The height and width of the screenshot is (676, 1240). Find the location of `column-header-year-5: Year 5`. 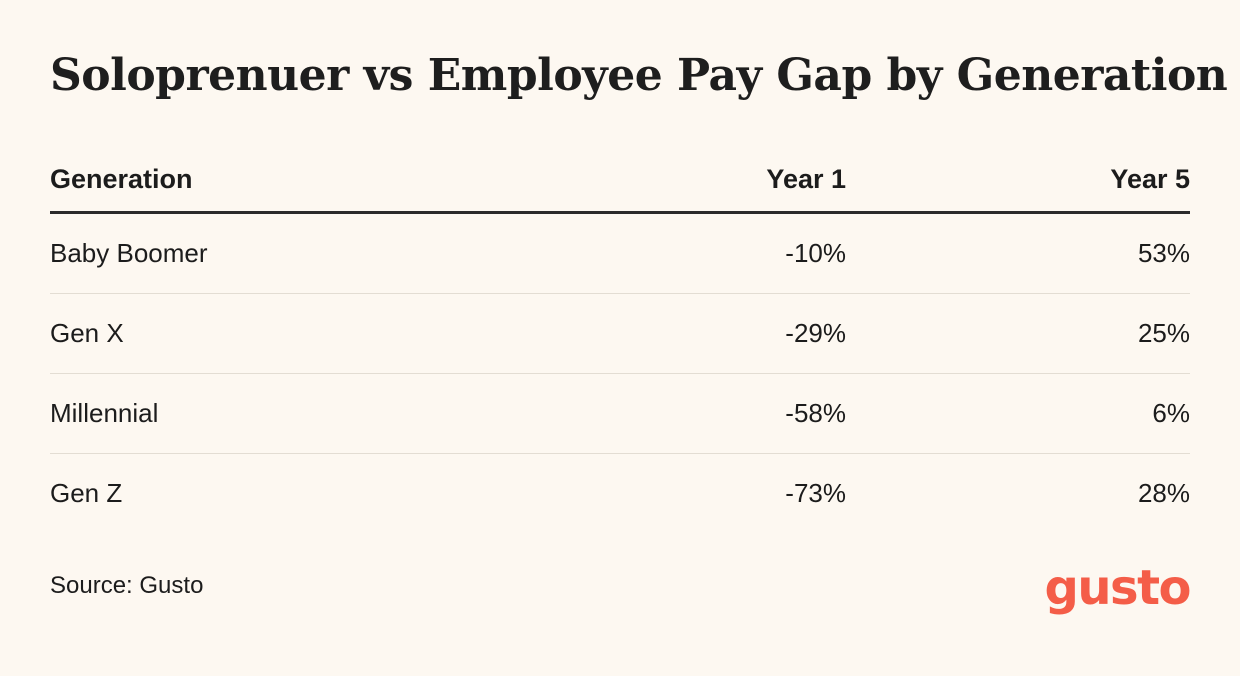

column-header-year-5: Year 5 is located at coordinates (1150, 179).